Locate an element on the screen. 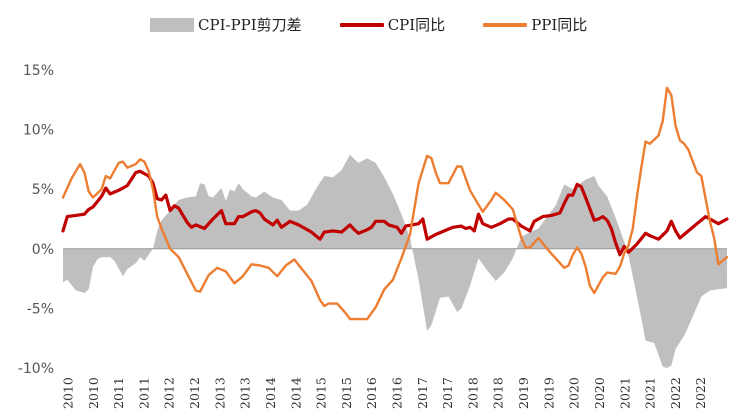 This screenshot has width=750, height=419. y-tick-label: 15% is located at coordinates (38, 71).